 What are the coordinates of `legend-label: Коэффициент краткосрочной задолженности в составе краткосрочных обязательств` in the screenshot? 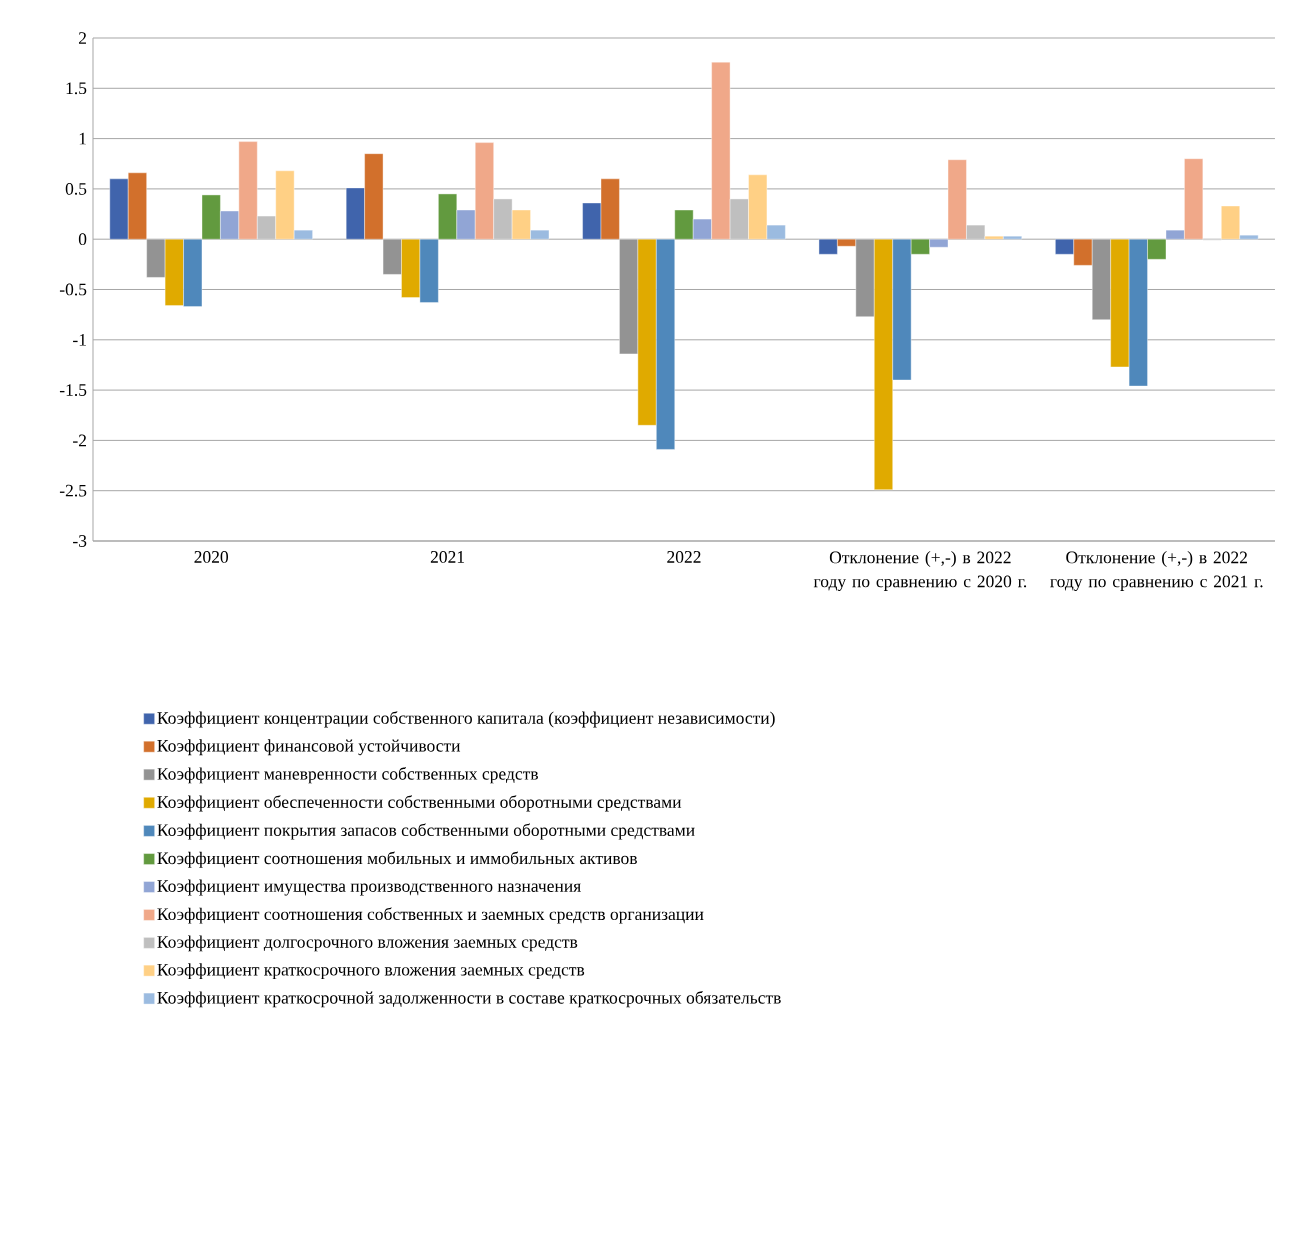 It's located at (469, 999).